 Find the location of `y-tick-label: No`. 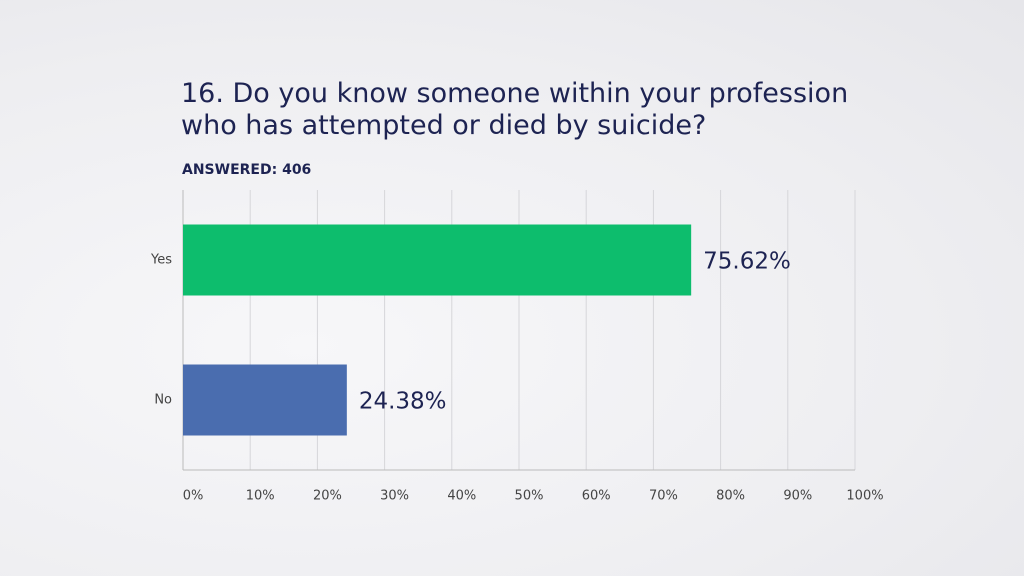

y-tick-label: No is located at coordinates (163, 400).